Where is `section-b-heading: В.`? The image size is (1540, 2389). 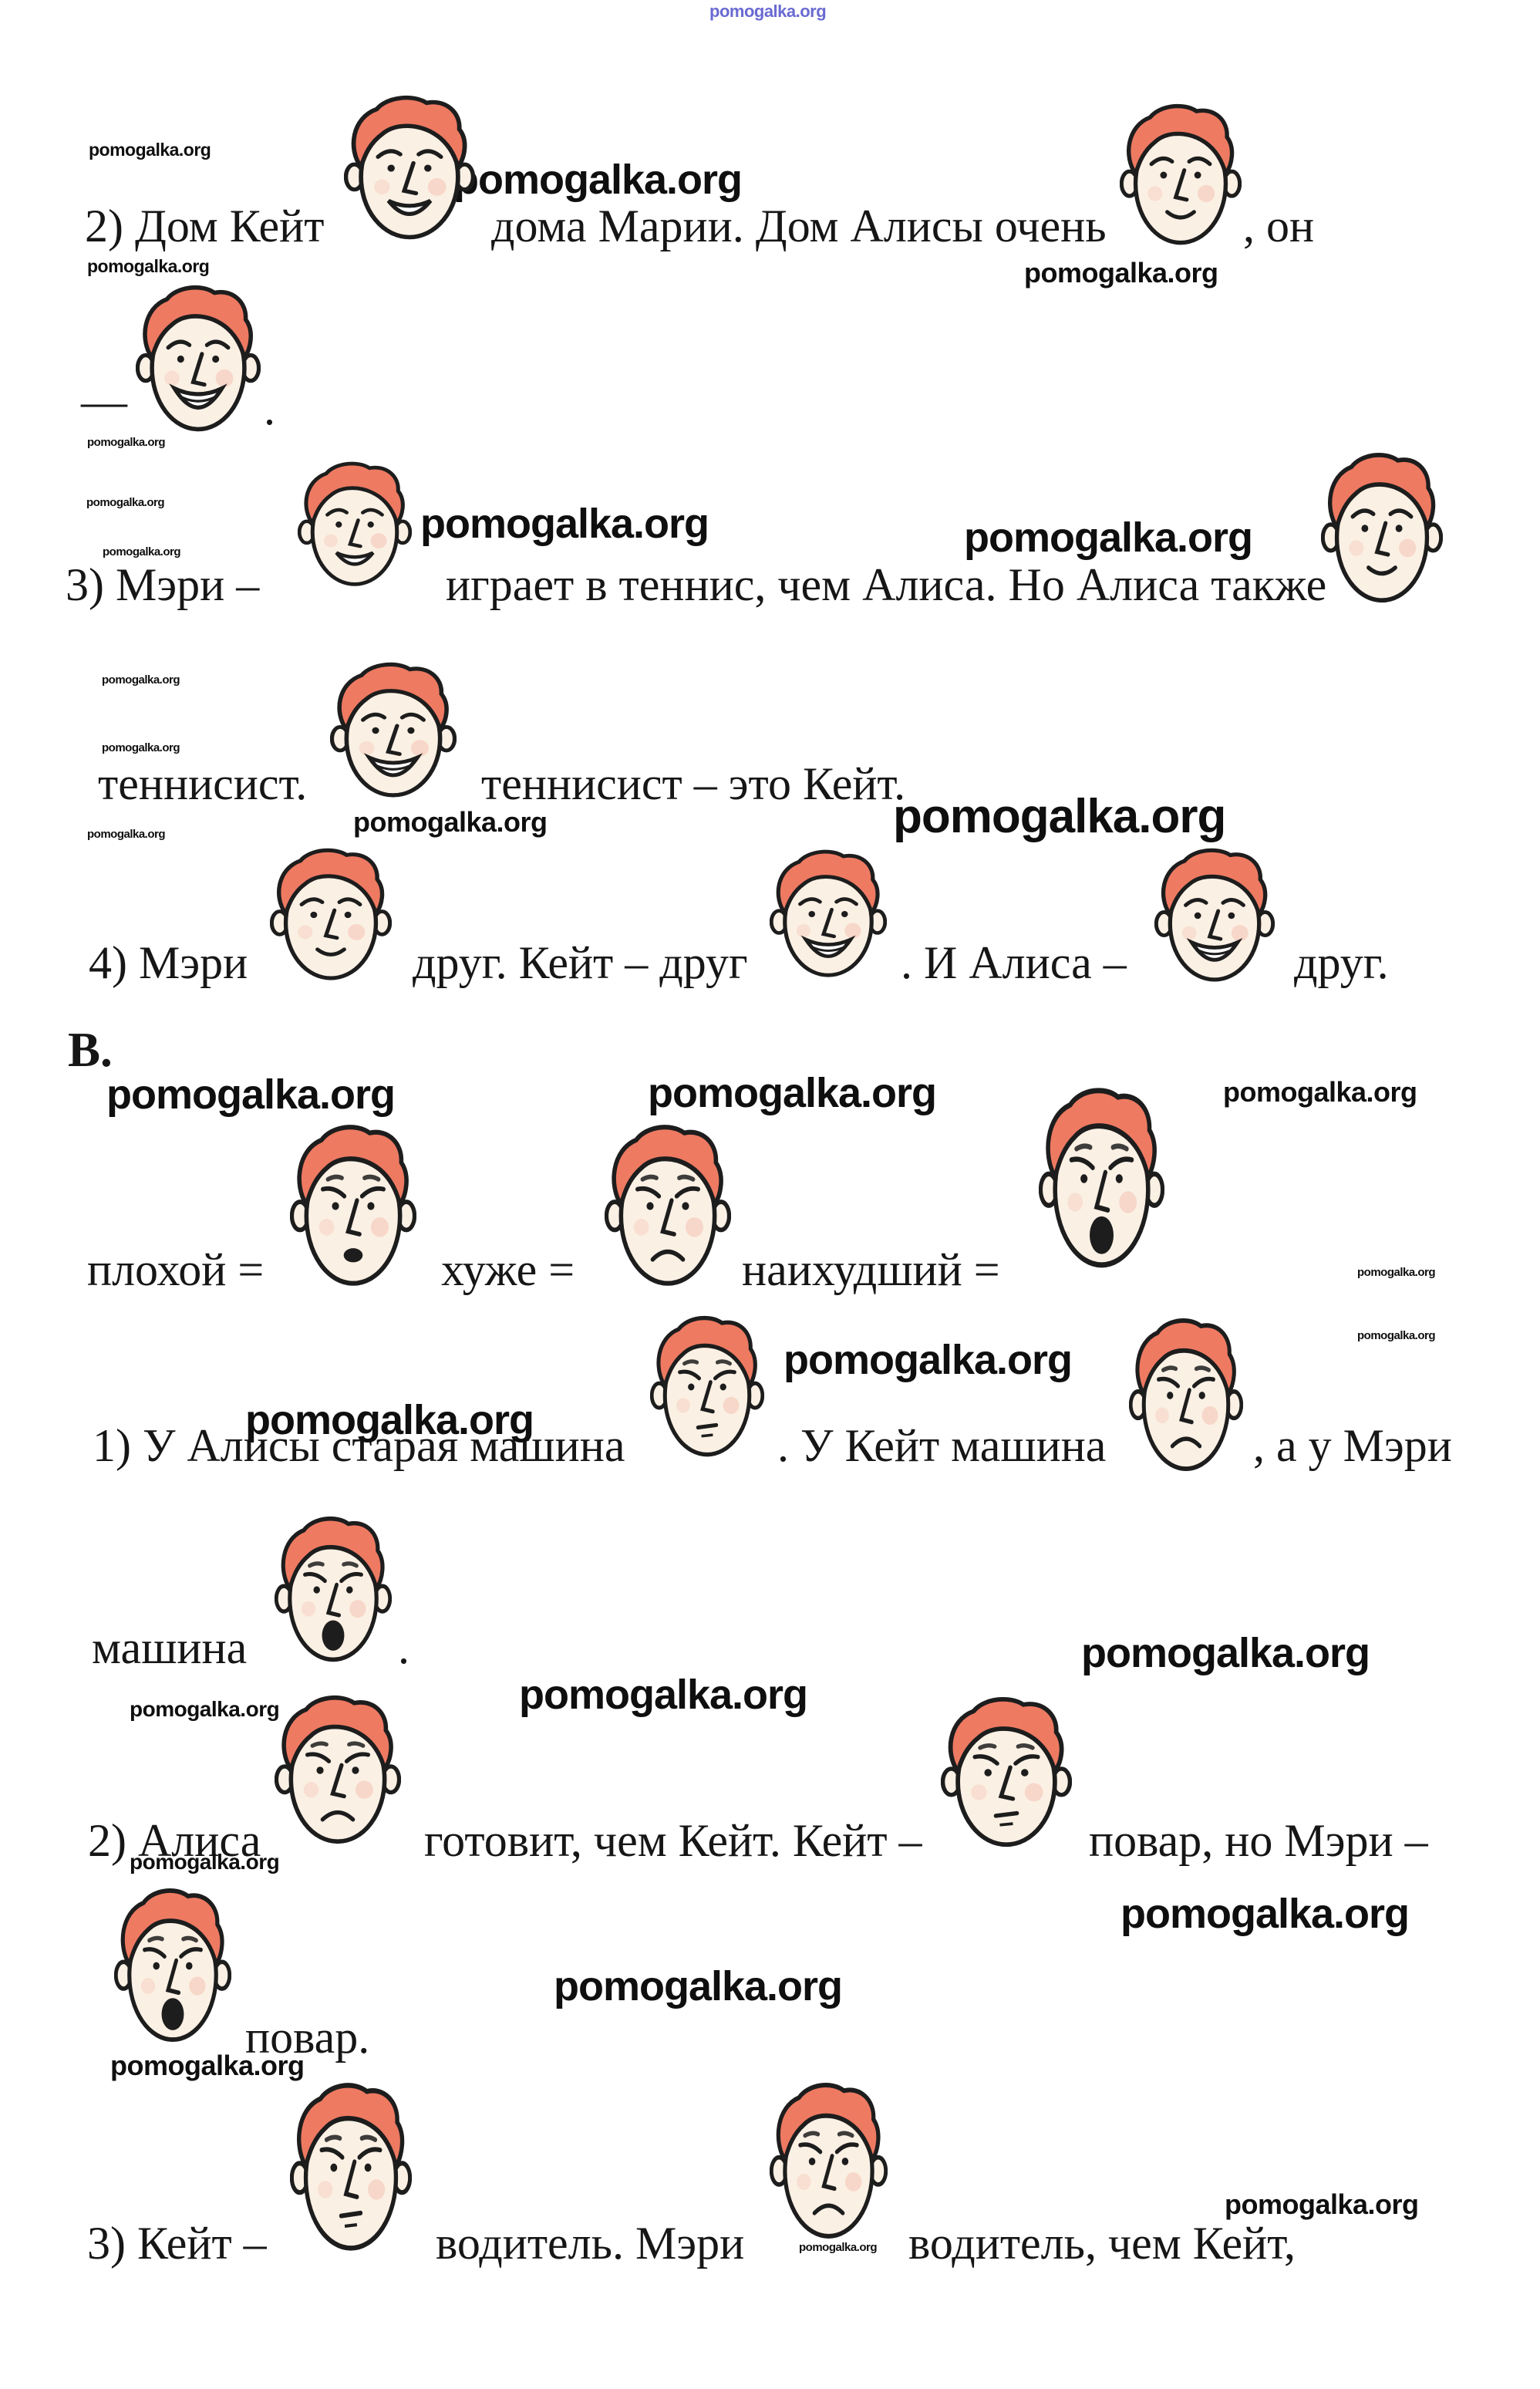
section-b-heading: В. is located at coordinates (90, 1050).